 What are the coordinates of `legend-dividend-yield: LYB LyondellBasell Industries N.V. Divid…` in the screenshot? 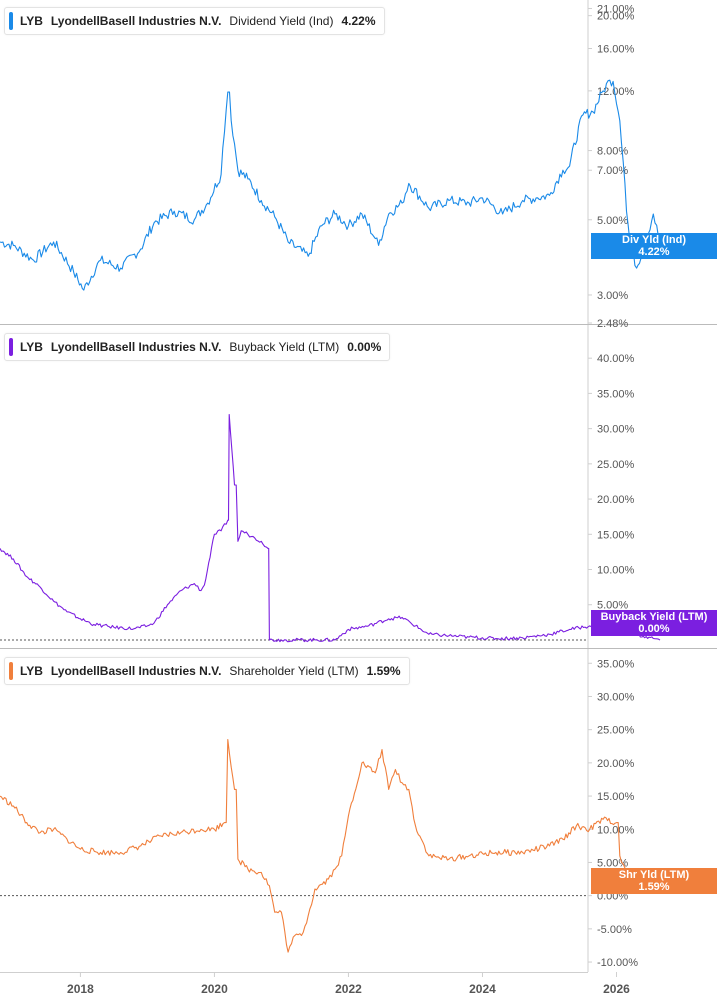 It's located at (194, 21).